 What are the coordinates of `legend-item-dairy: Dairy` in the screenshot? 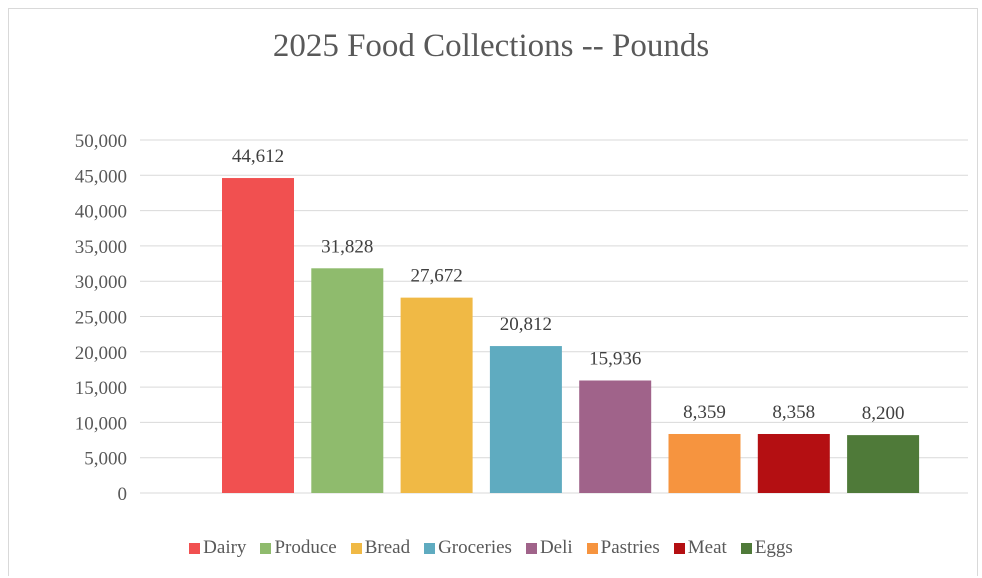 It's located at (217, 548).